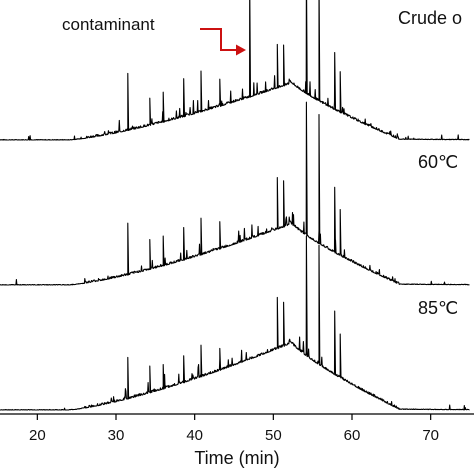 This screenshot has width=474, height=474. I want to click on x-tick-label: 60, so click(352, 435).